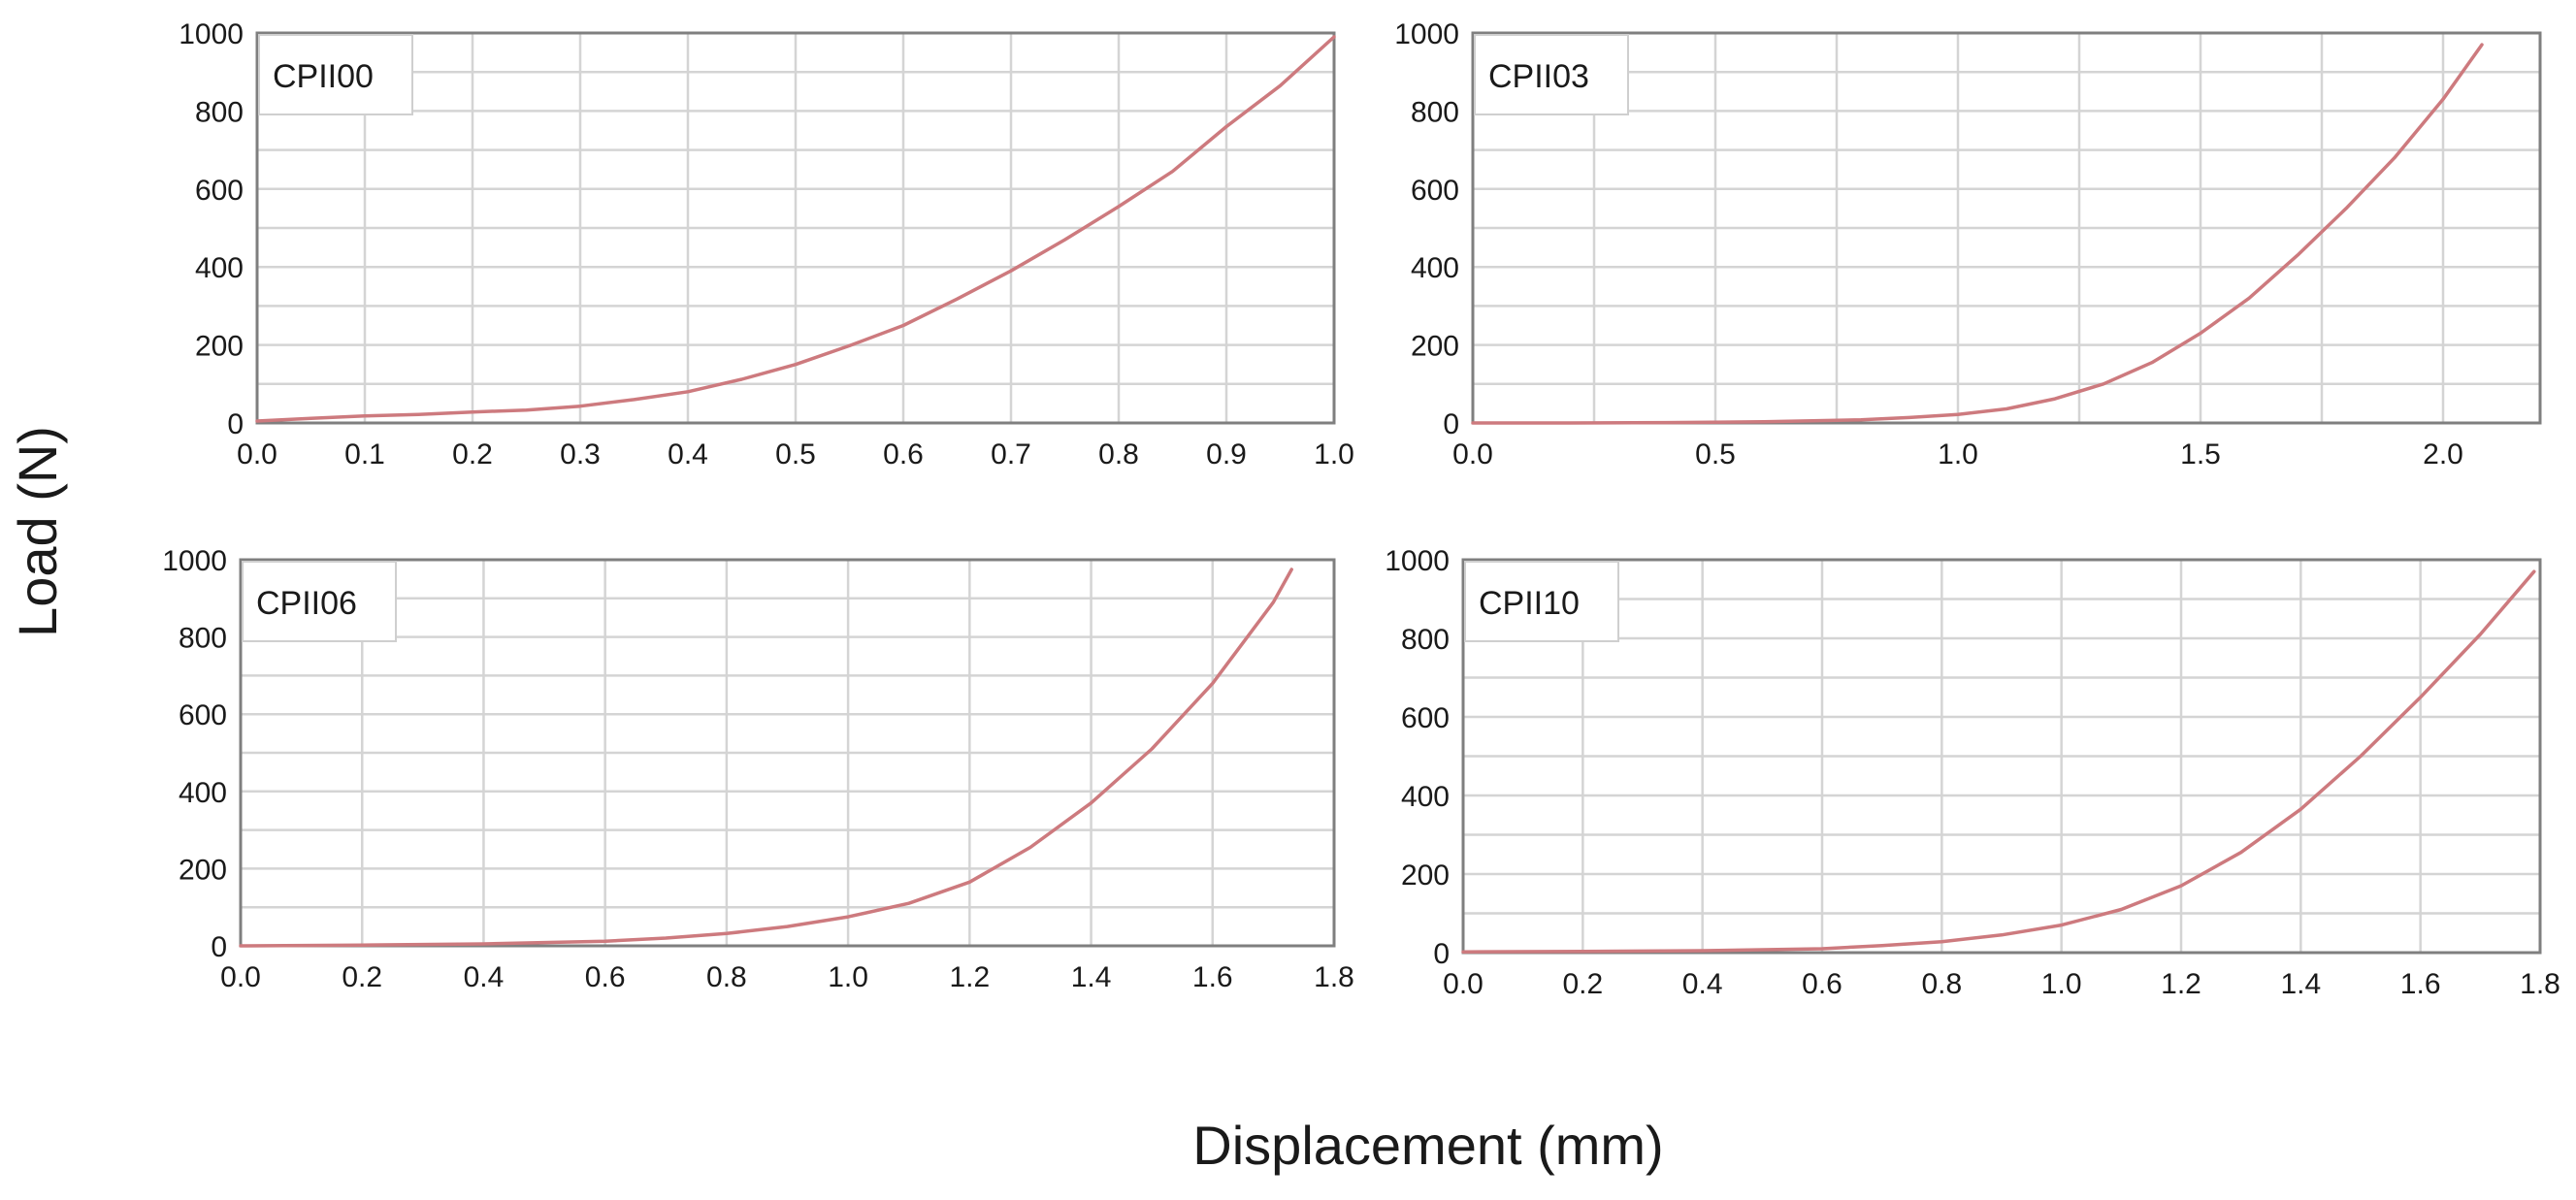  I want to click on panel-label-box: CPII06, so click(319, 601).